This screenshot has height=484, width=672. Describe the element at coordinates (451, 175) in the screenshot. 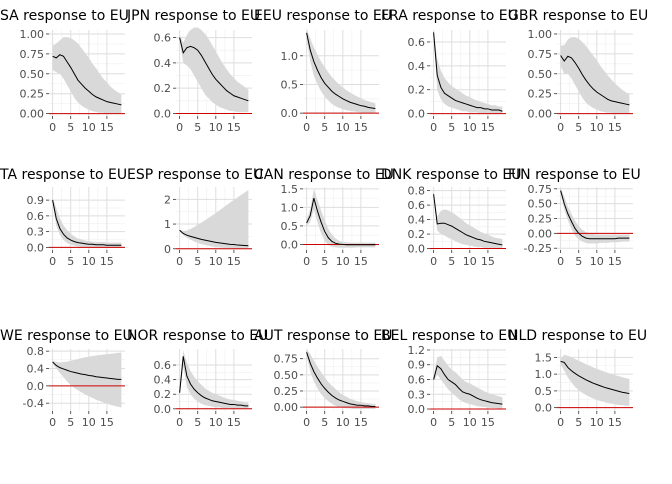

I see `panel-title: DNK response to EU` at that location.